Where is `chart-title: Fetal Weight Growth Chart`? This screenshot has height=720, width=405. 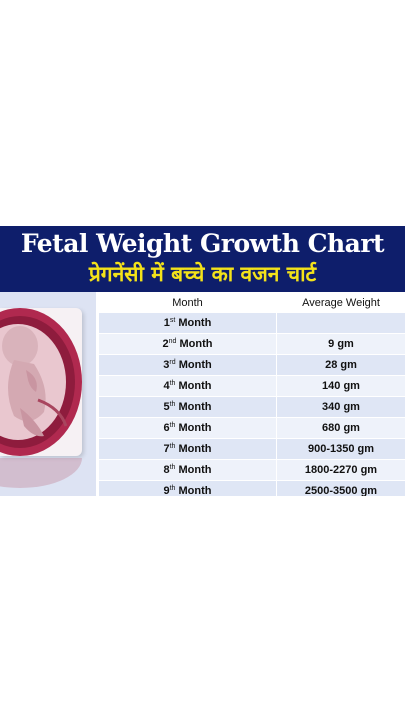 chart-title: Fetal Weight Growth Chart is located at coordinates (202, 243).